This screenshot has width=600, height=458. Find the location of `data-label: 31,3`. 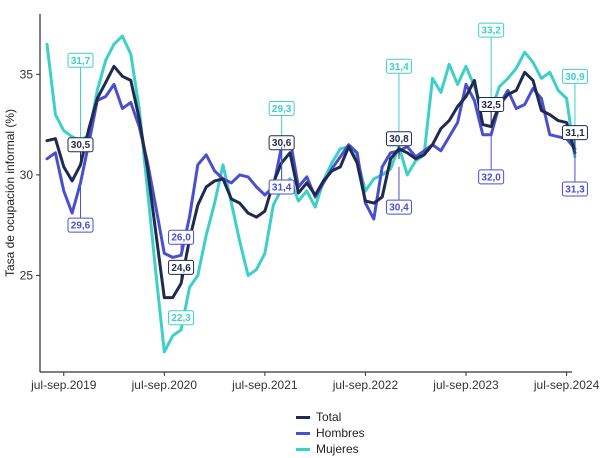

data-label: 31,3 is located at coordinates (575, 189).